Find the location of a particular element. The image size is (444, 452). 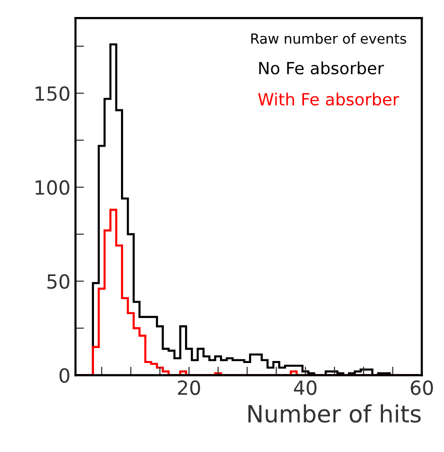

text: No Fe absorber is located at coordinates (321, 68).